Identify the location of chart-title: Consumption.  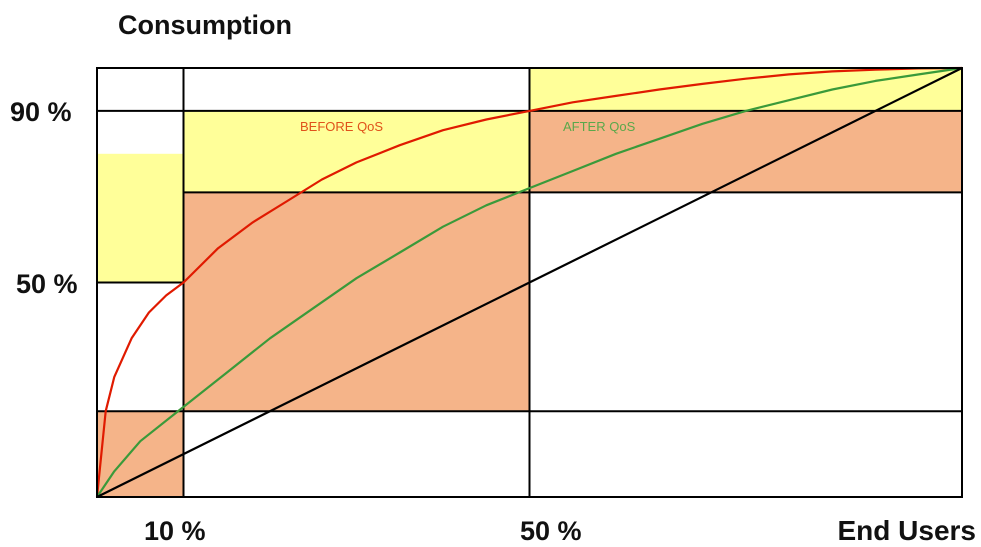
(205, 25).